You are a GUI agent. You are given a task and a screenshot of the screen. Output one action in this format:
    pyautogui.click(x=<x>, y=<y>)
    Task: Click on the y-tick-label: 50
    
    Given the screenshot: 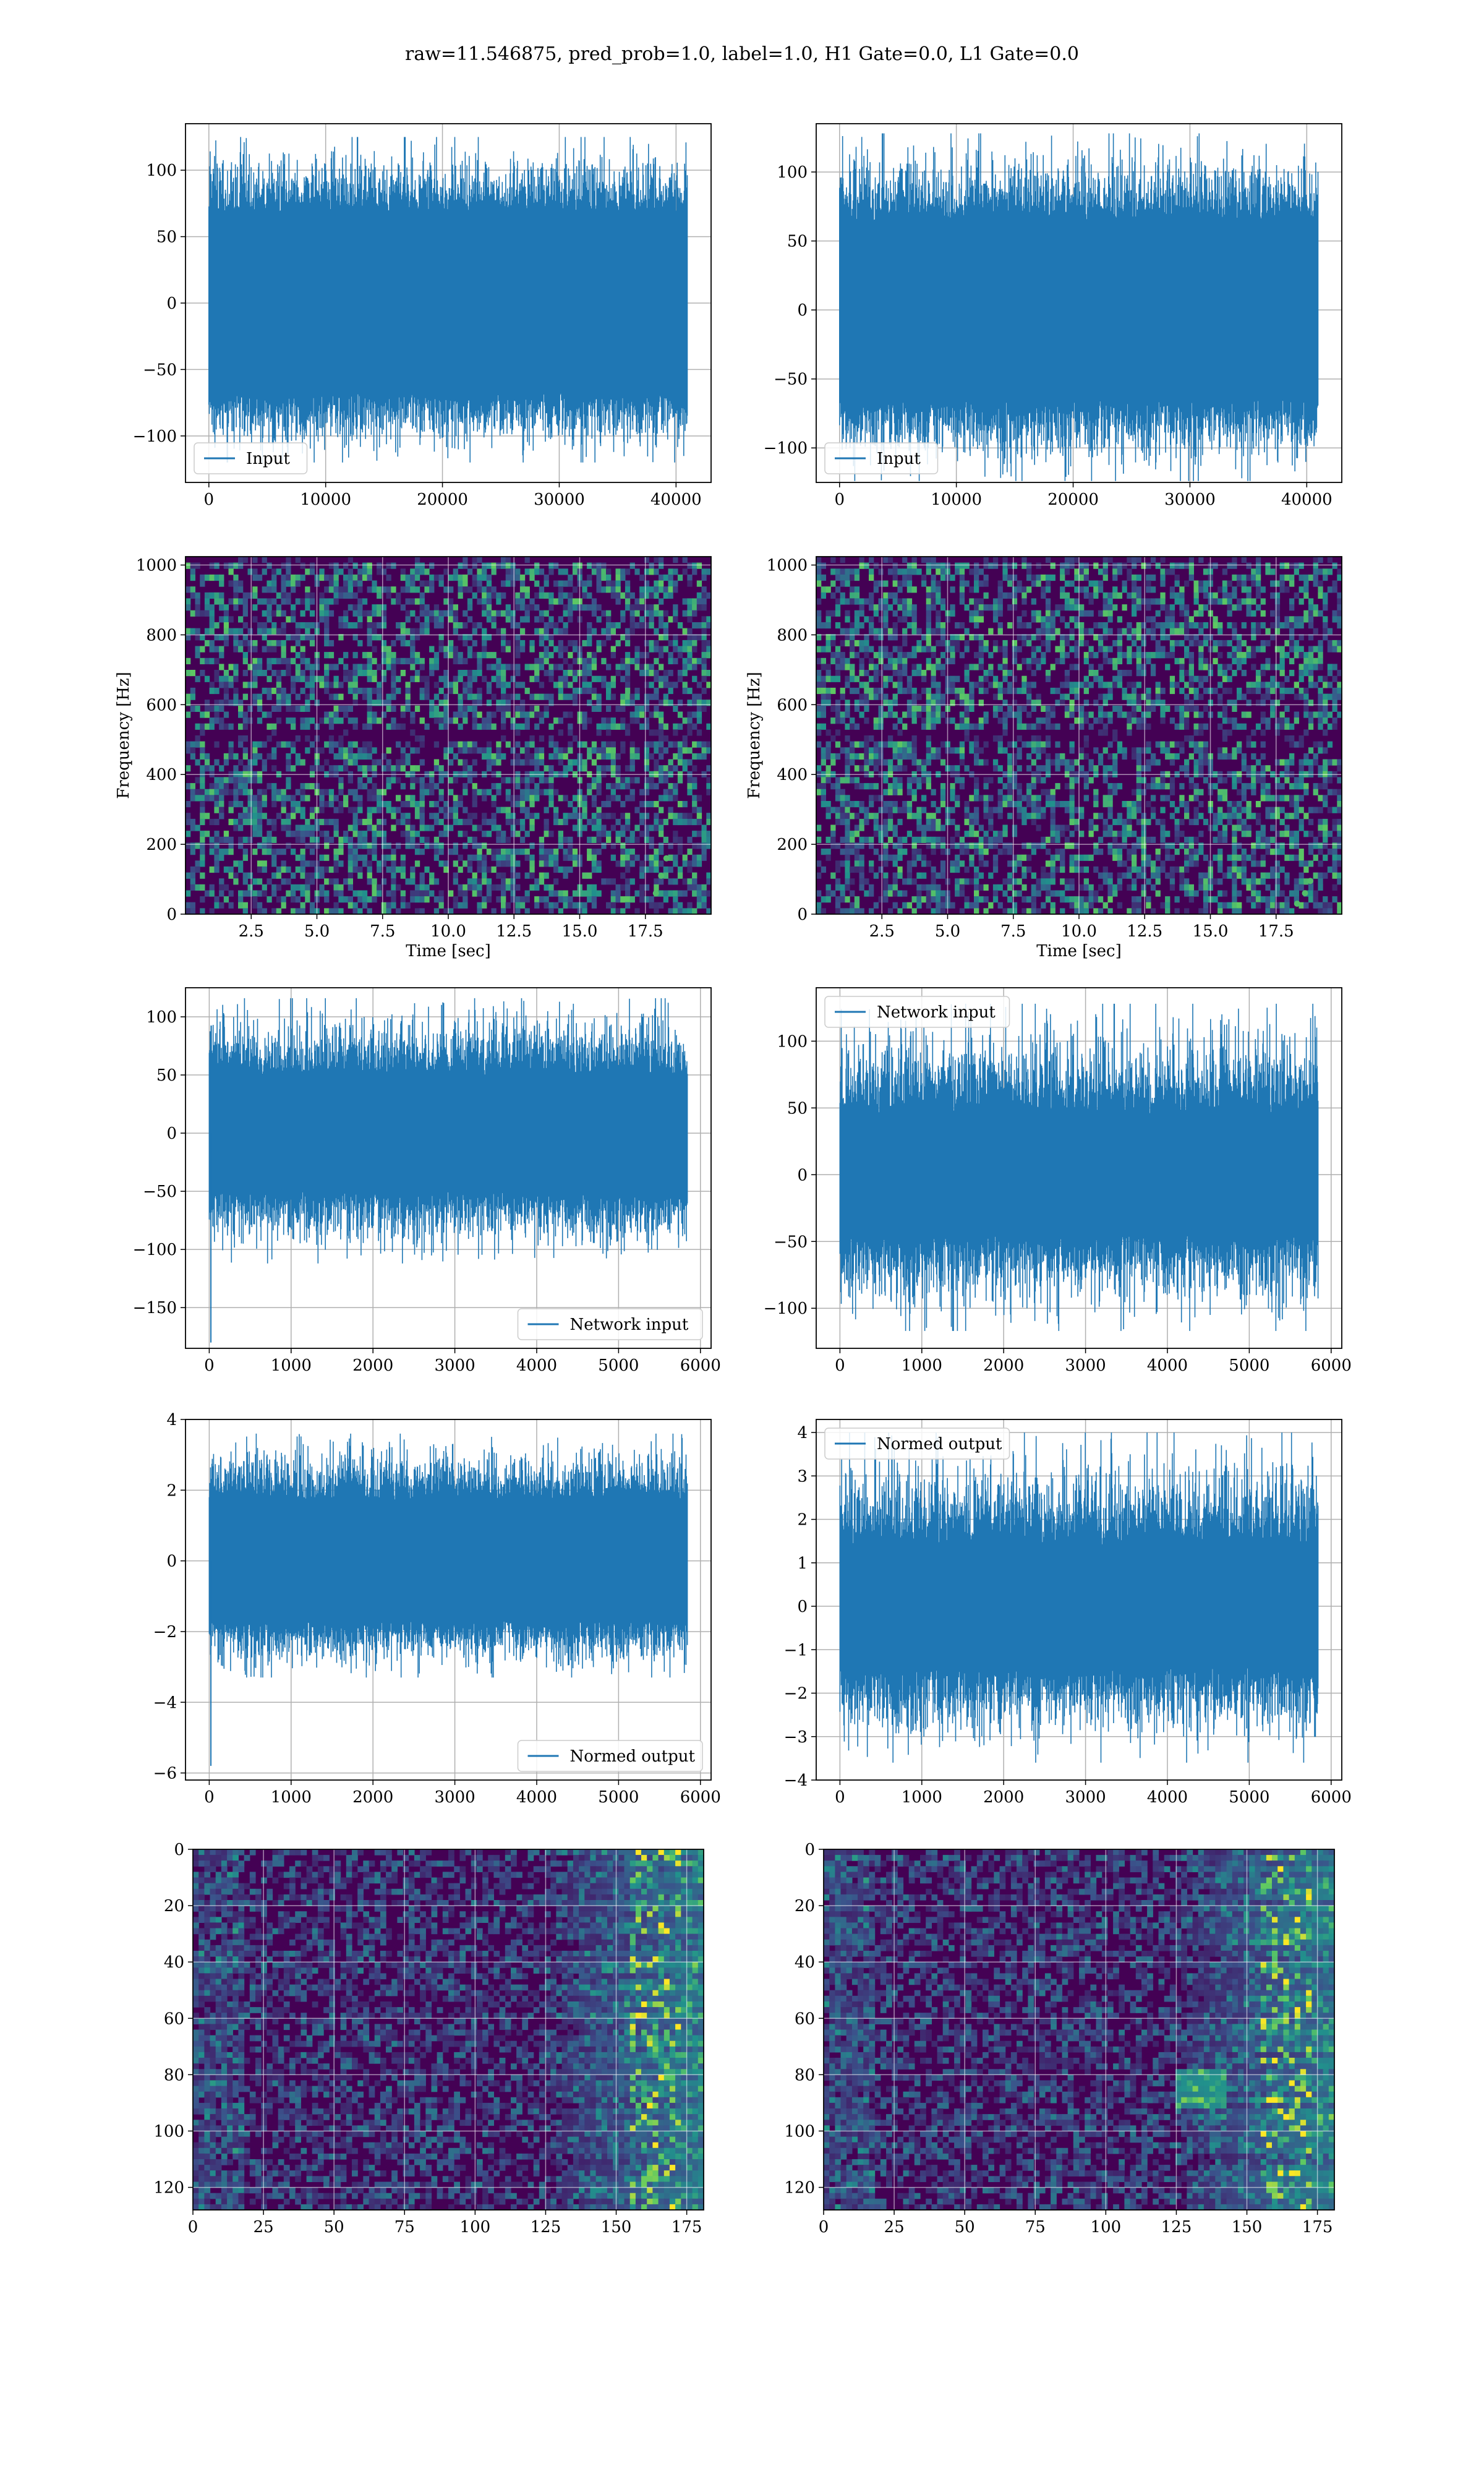 What is the action you would take?
    pyautogui.click(x=166, y=238)
    